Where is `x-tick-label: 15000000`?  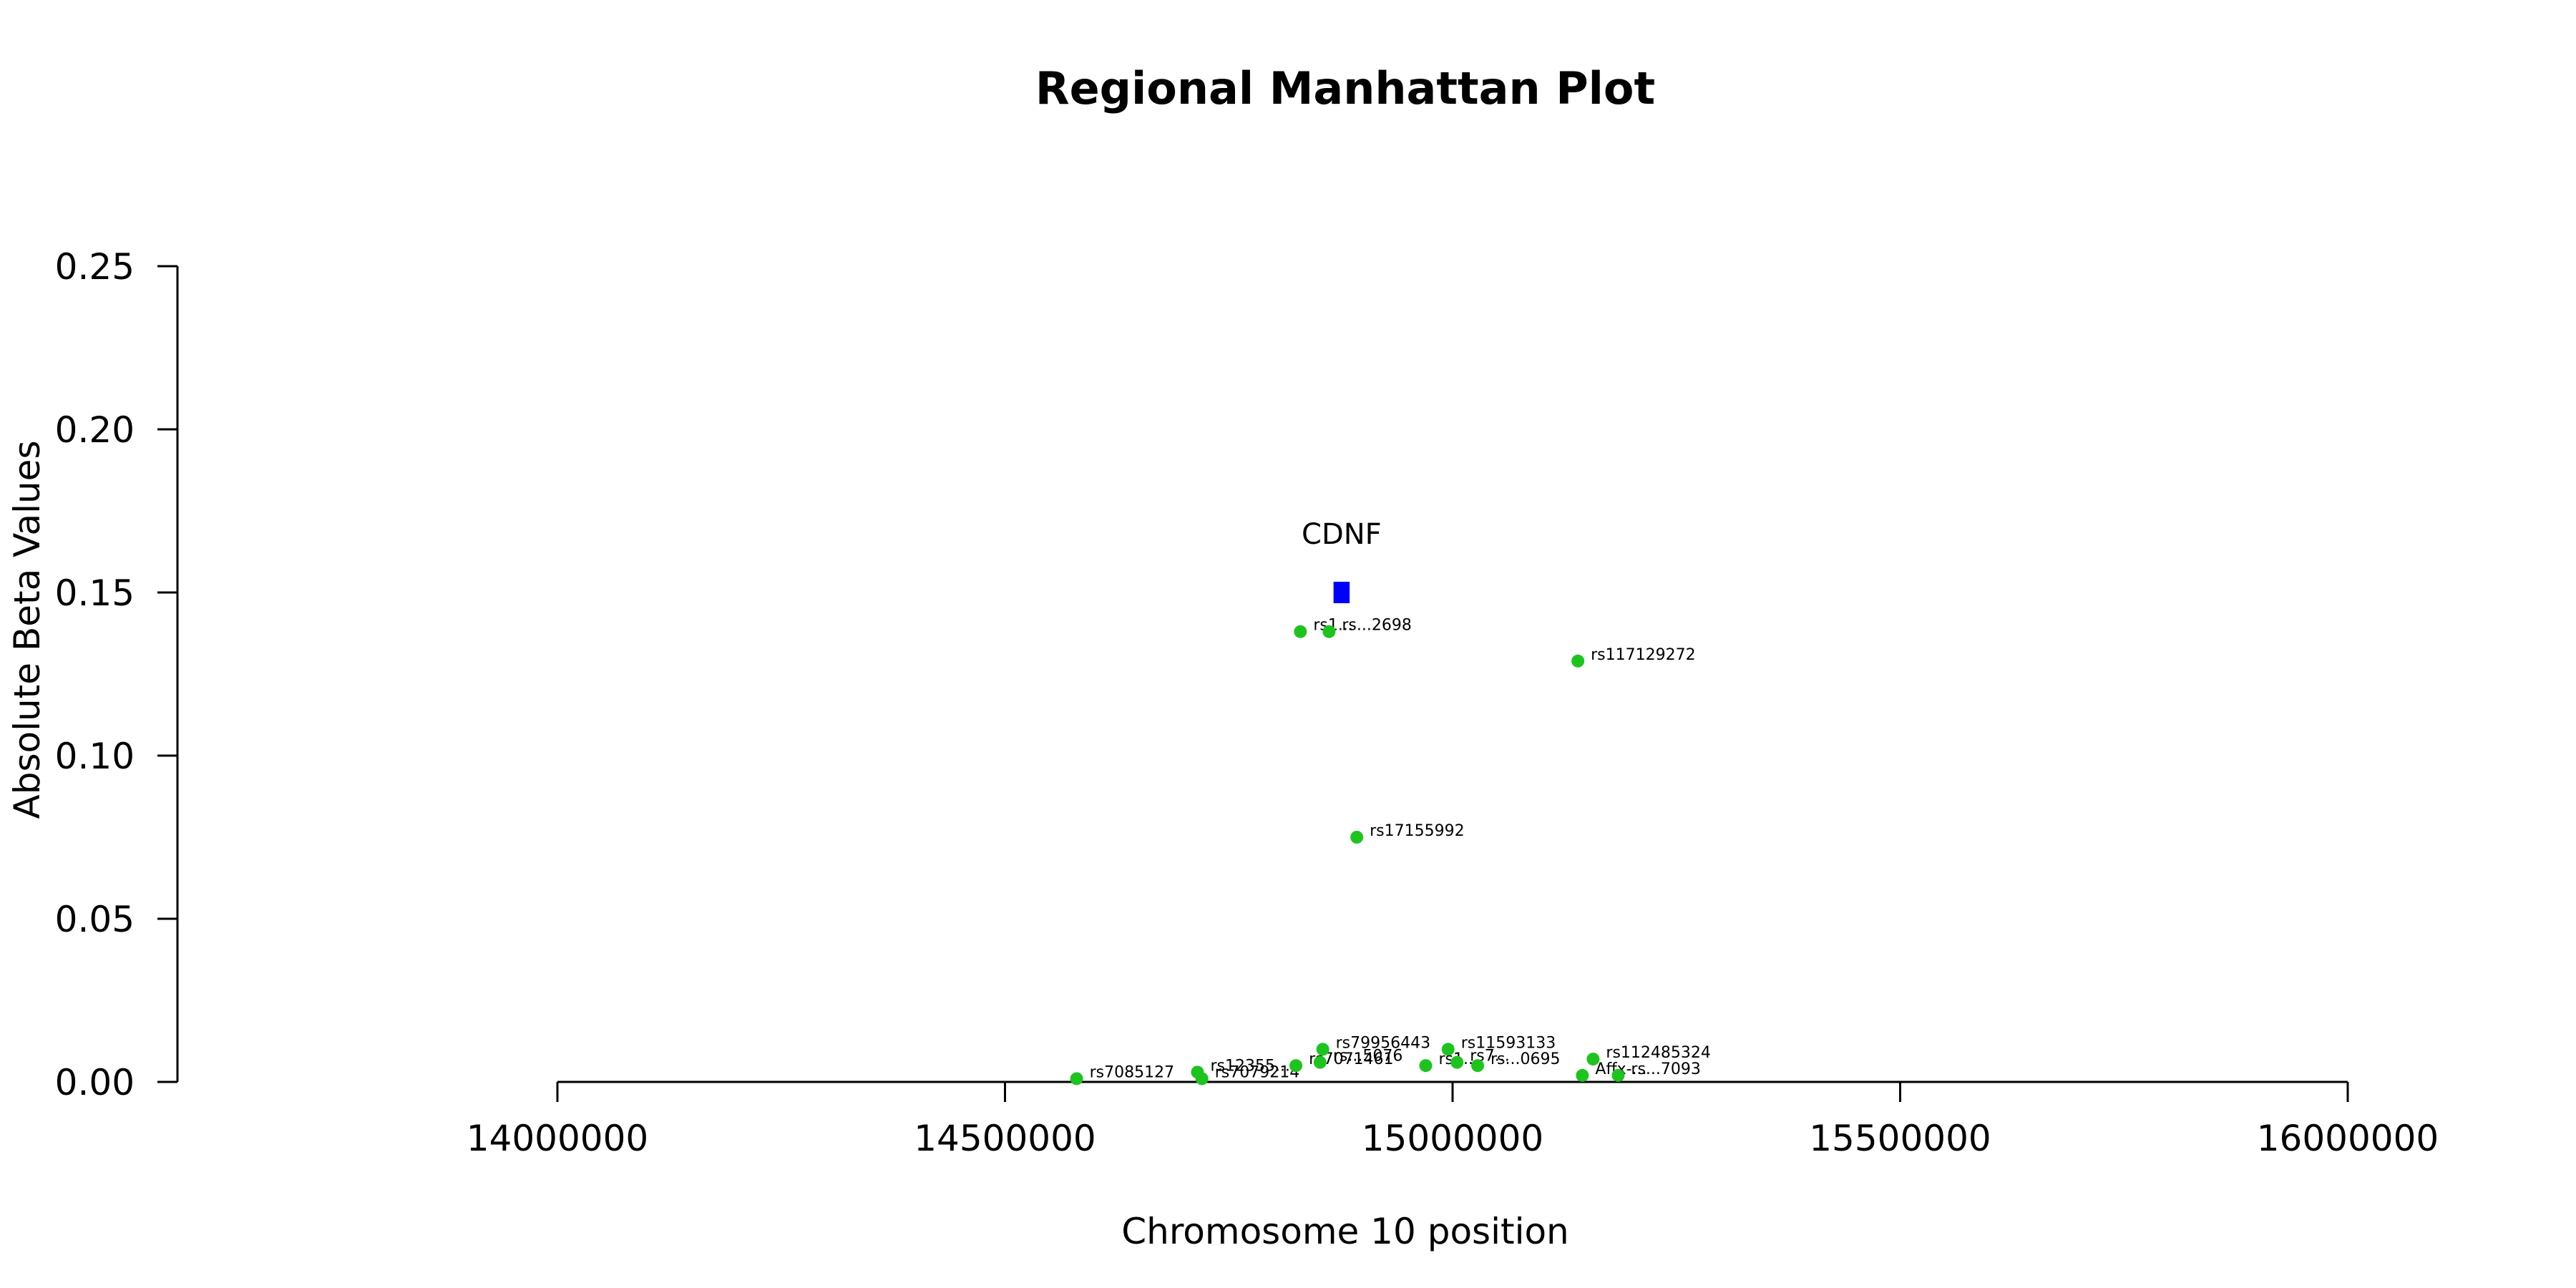 x-tick-label: 15000000 is located at coordinates (1453, 1138).